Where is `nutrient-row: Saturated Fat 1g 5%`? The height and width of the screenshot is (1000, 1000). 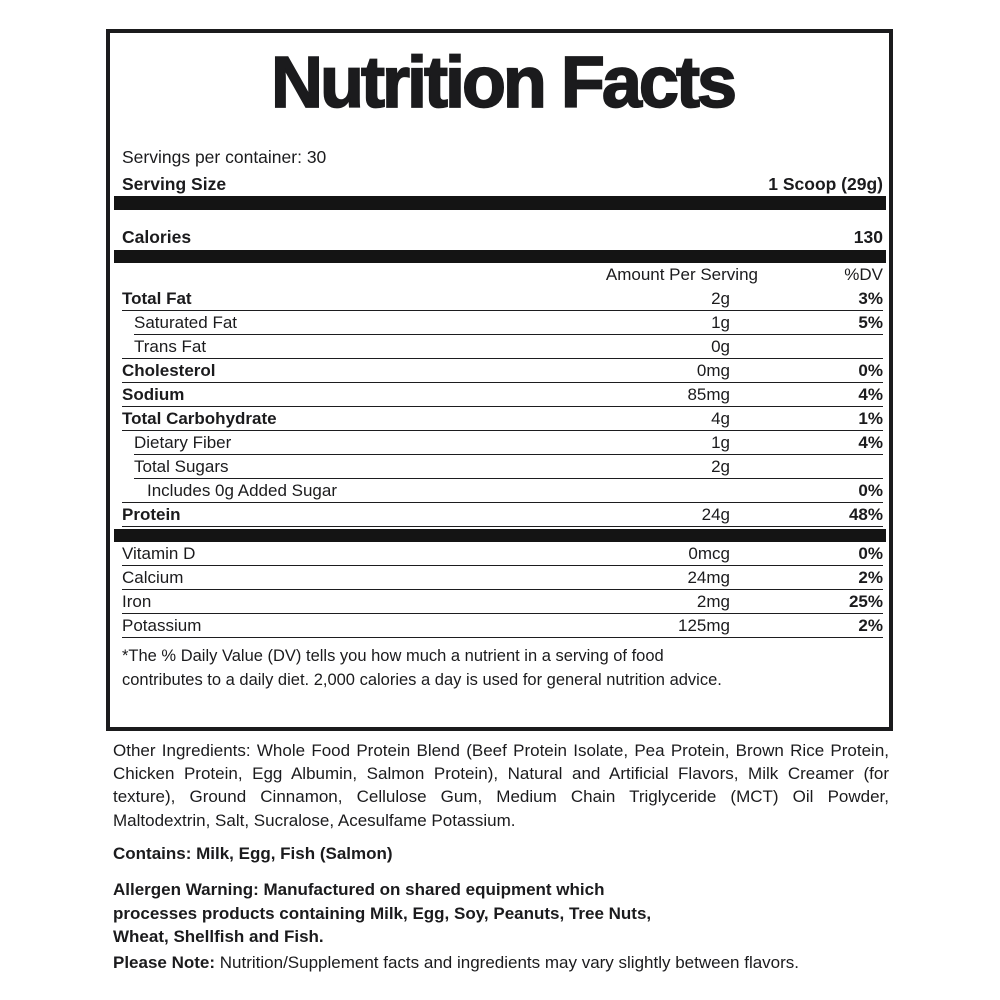 nutrient-row: Saturated Fat 1g 5% is located at coordinates (502, 322).